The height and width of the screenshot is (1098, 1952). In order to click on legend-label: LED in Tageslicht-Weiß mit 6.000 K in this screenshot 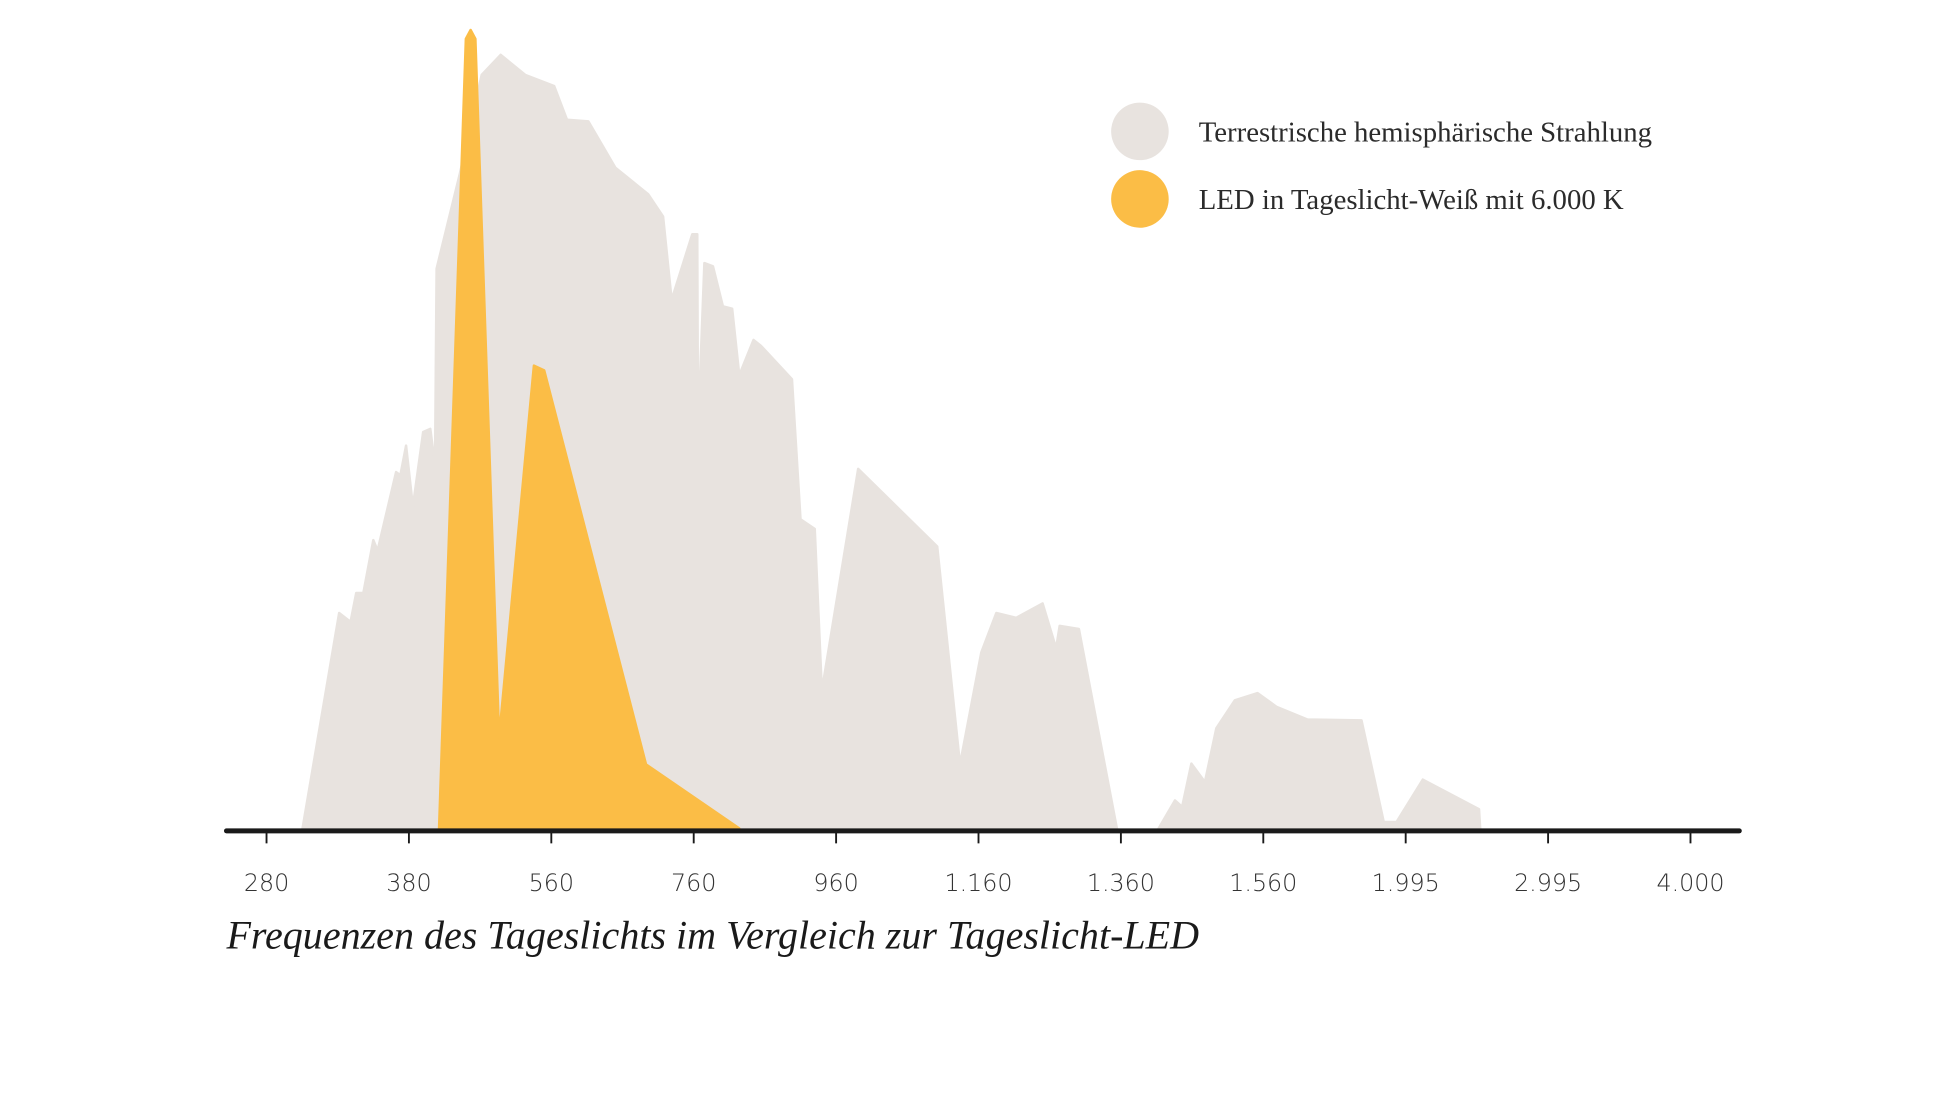, I will do `click(1411, 200)`.